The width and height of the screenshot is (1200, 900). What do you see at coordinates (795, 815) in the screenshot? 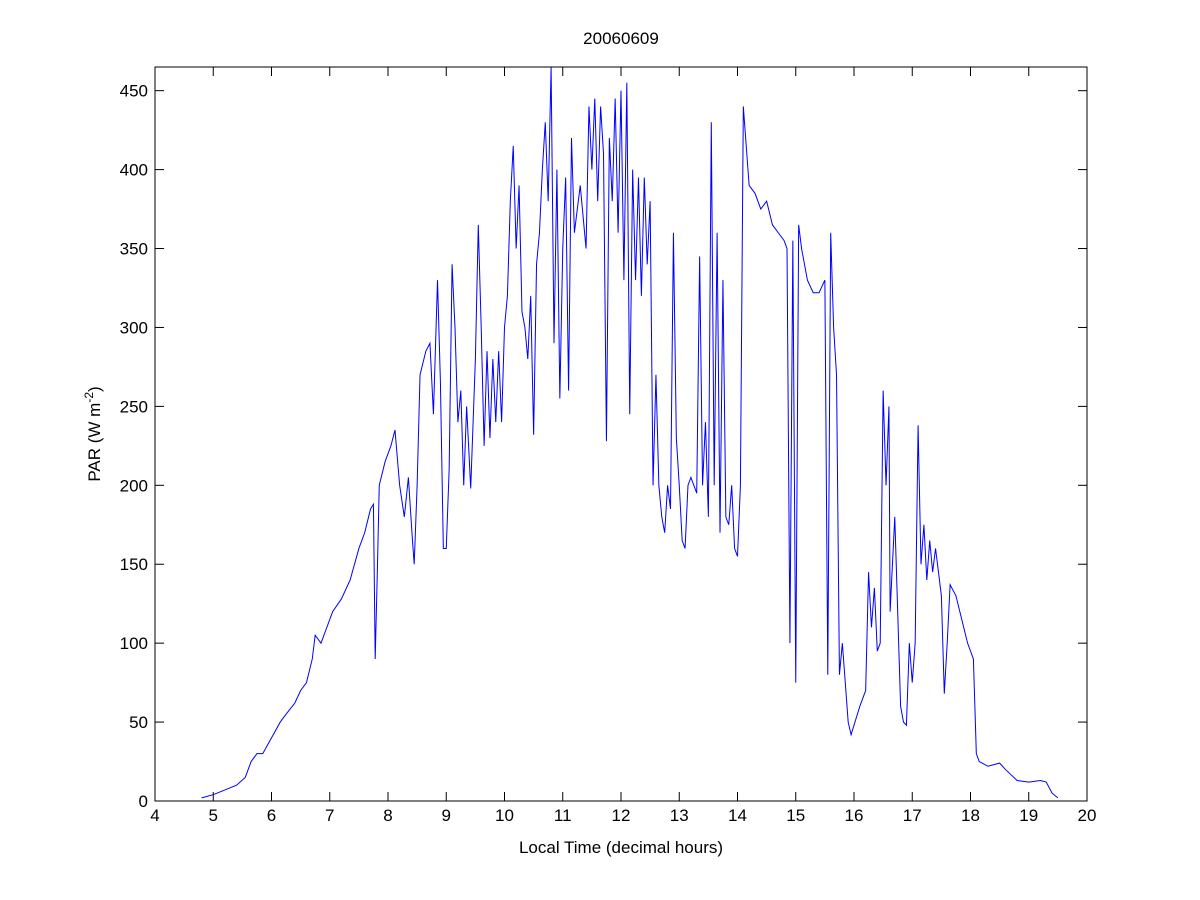
I see `x-tick-label: 15` at bounding box center [795, 815].